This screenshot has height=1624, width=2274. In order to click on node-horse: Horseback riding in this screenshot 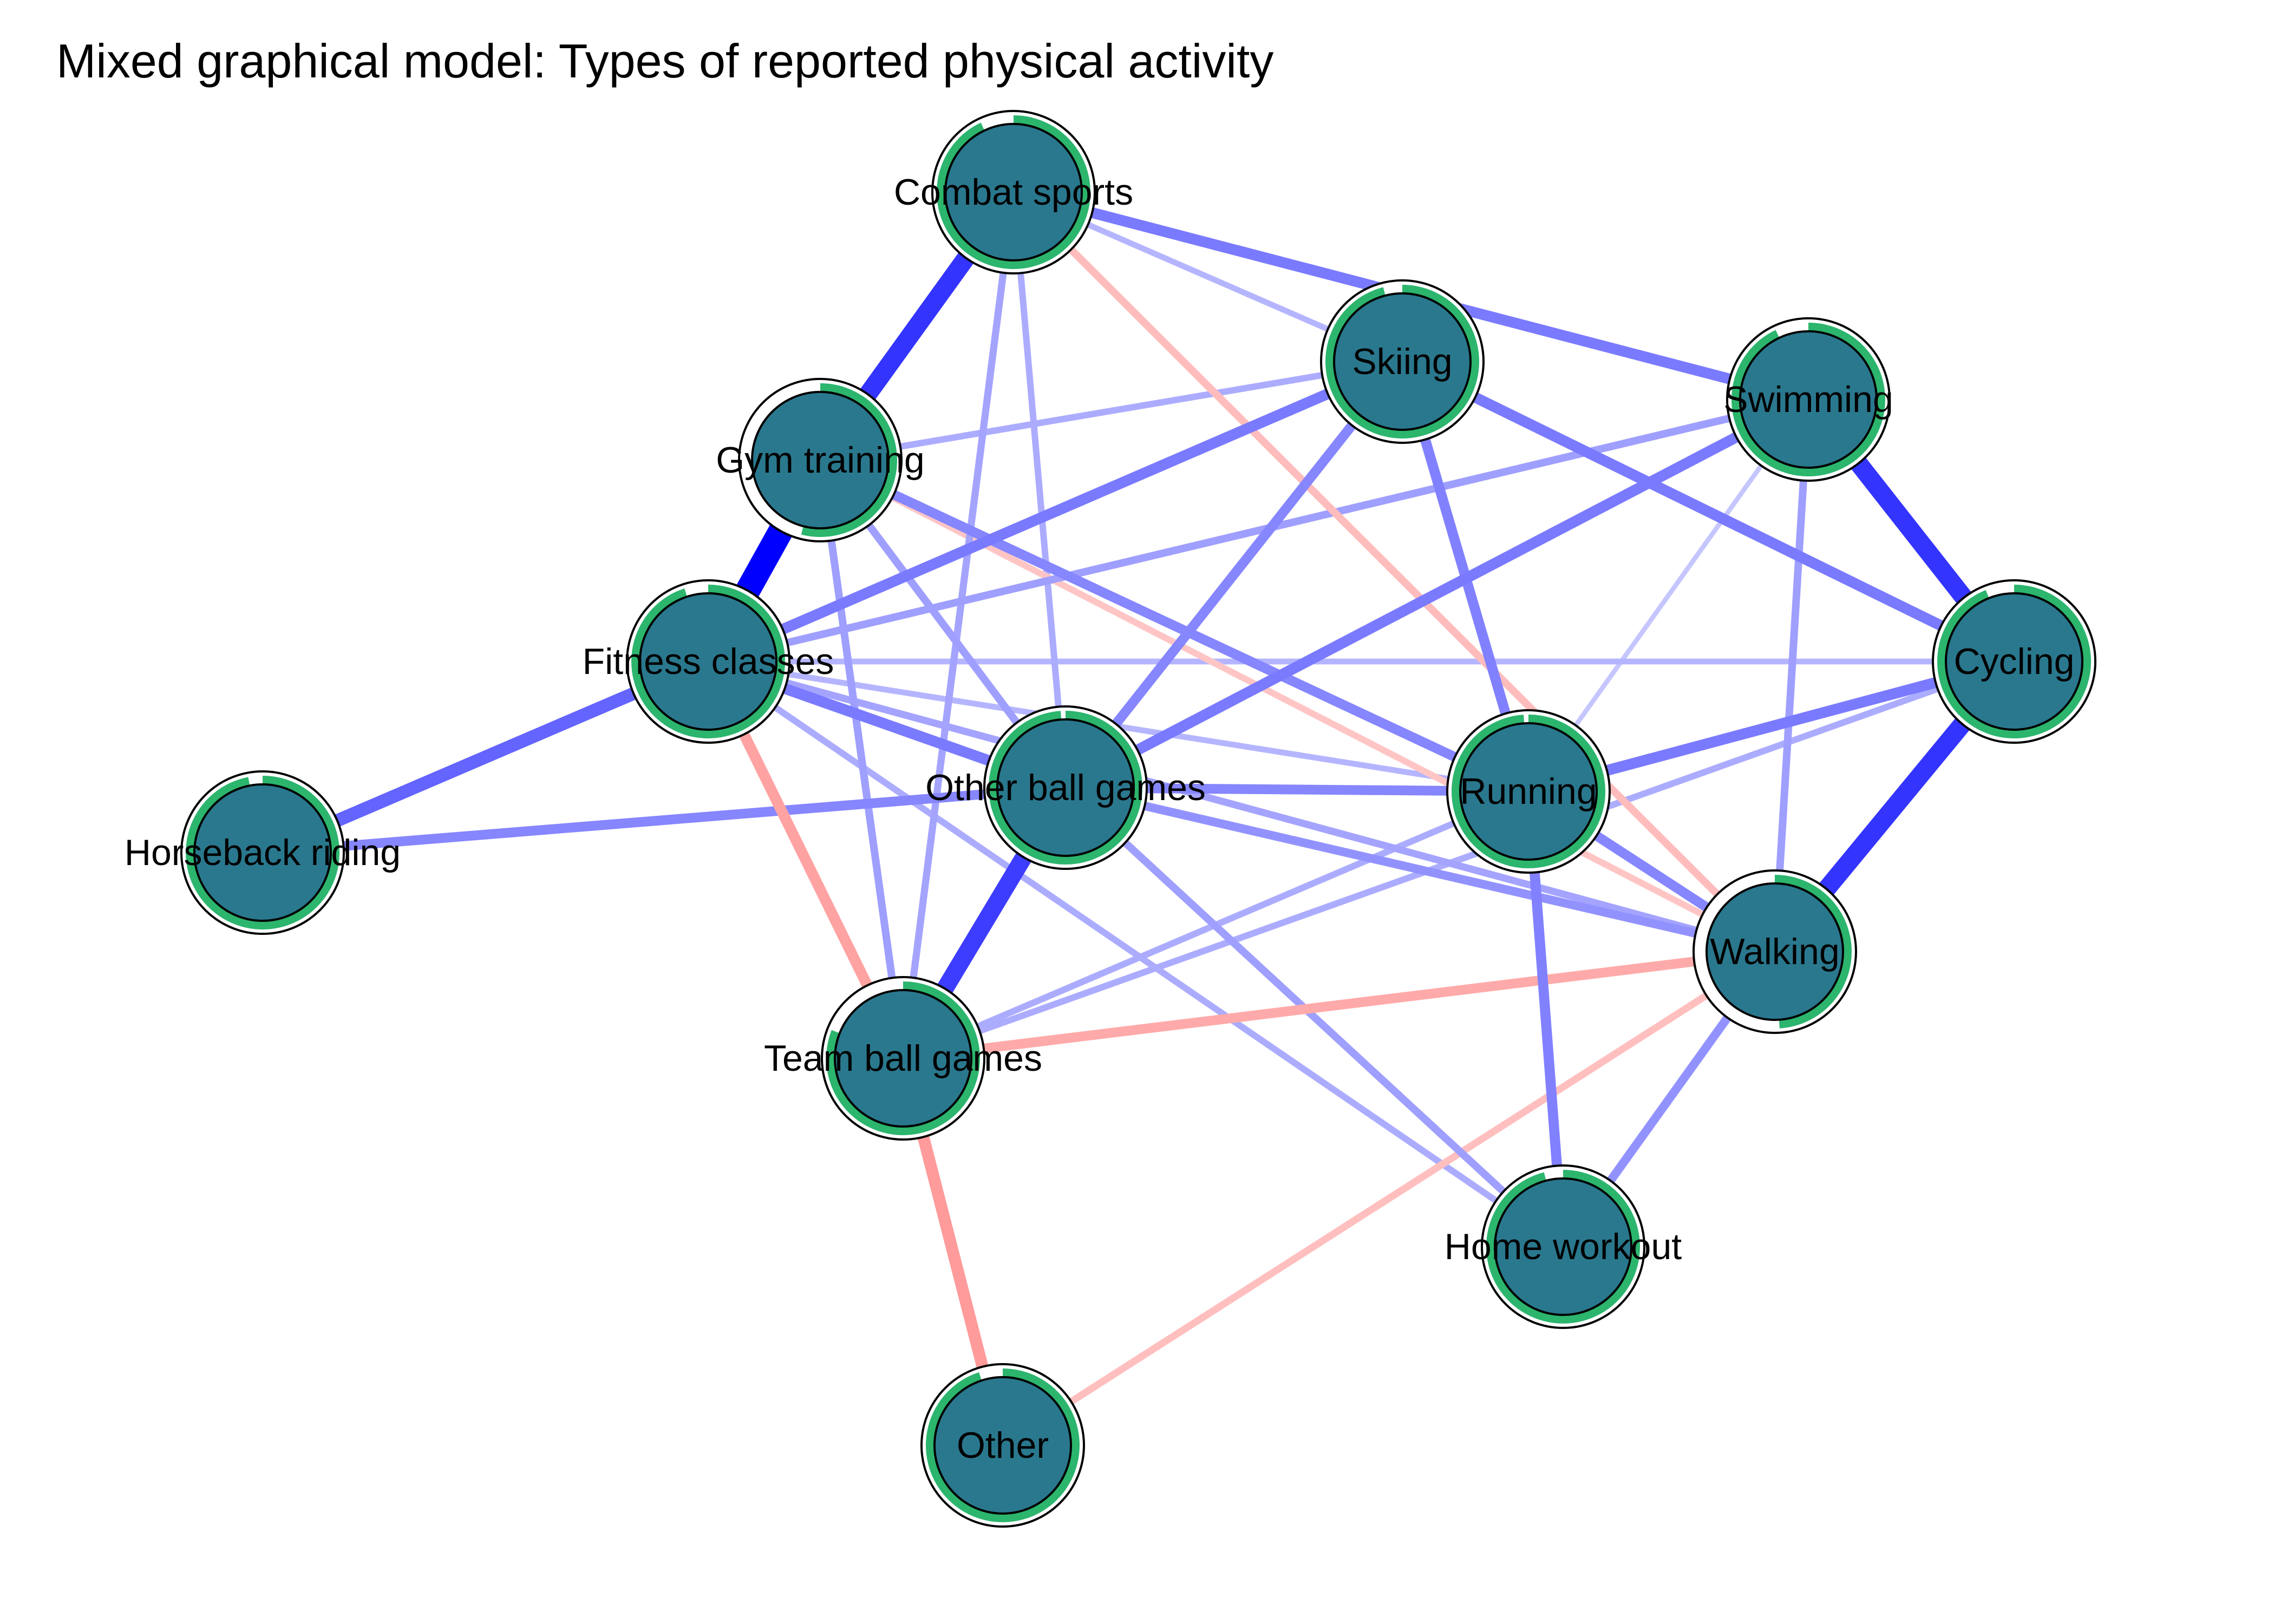, I will do `click(263, 852)`.